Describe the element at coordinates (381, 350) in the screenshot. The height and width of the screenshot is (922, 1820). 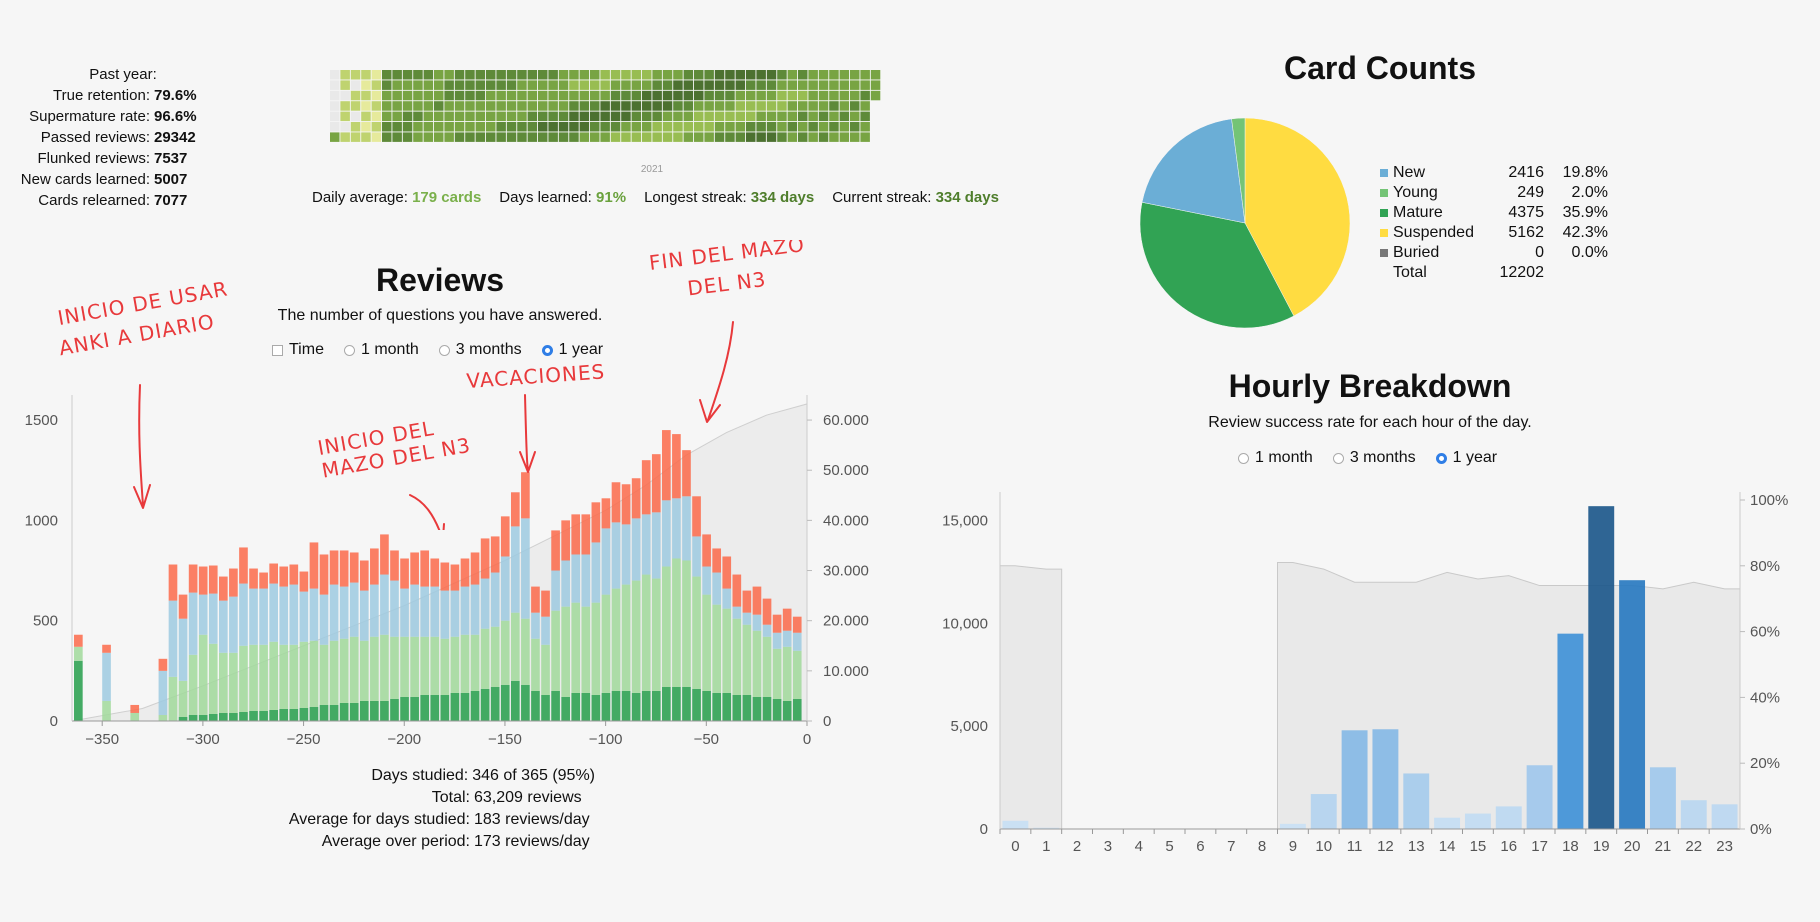
I see `reviews-range-option: 1 month` at that location.